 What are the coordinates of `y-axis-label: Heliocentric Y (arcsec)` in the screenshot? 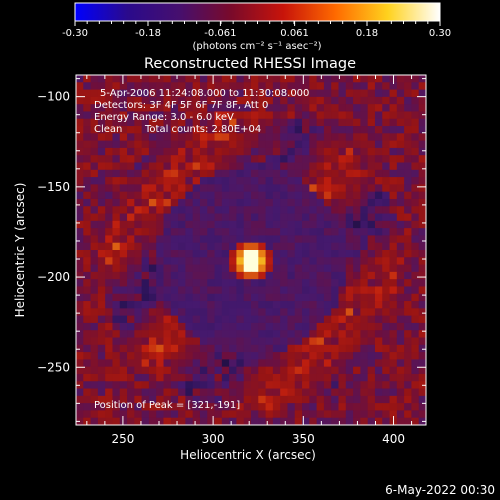 It's located at (20, 250).